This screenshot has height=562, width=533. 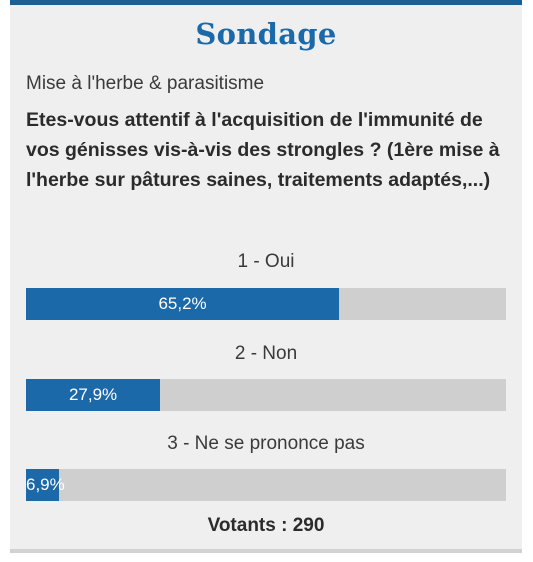 What do you see at coordinates (145, 83) in the screenshot?
I see `poll-subtitle: Mise à l'herbe & parasitisme` at bounding box center [145, 83].